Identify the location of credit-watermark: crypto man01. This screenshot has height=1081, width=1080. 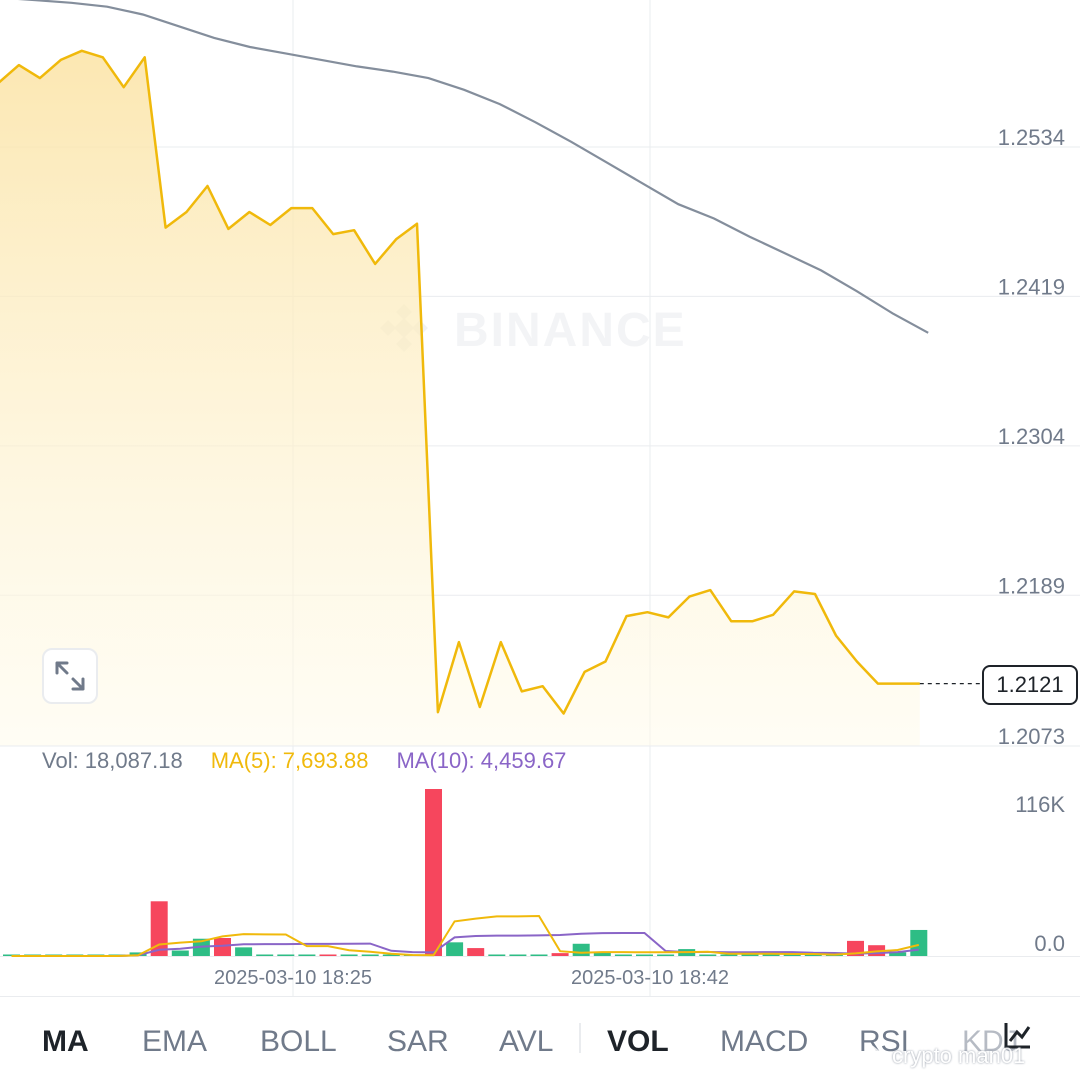
(942, 1056).